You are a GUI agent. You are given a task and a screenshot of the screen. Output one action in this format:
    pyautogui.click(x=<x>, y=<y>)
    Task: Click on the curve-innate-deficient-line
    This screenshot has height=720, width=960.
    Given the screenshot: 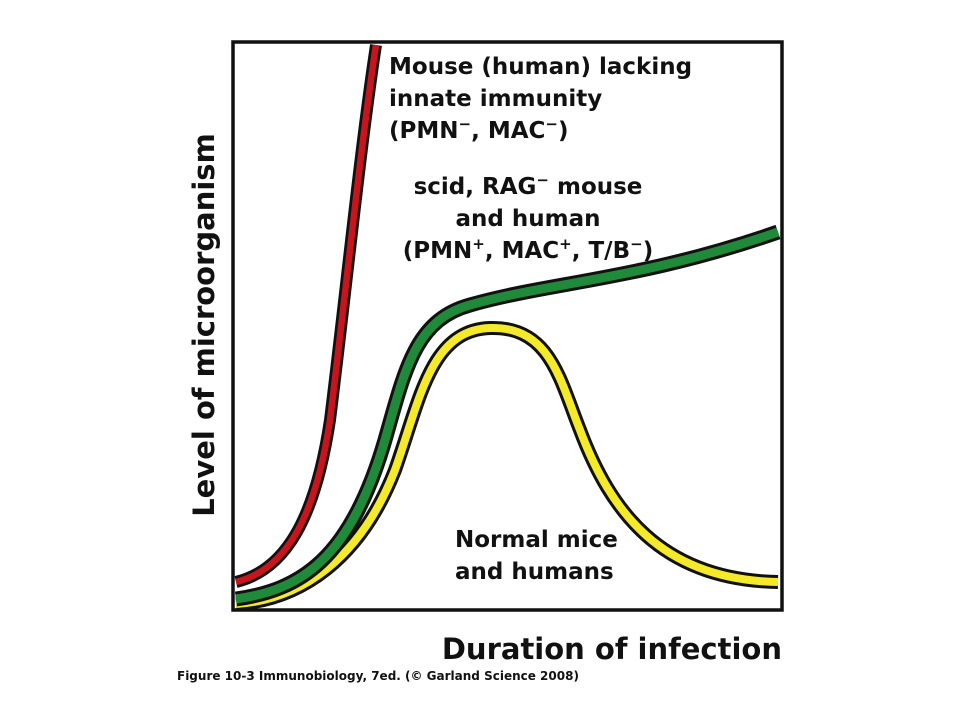 What is the action you would take?
    pyautogui.click(x=307, y=315)
    